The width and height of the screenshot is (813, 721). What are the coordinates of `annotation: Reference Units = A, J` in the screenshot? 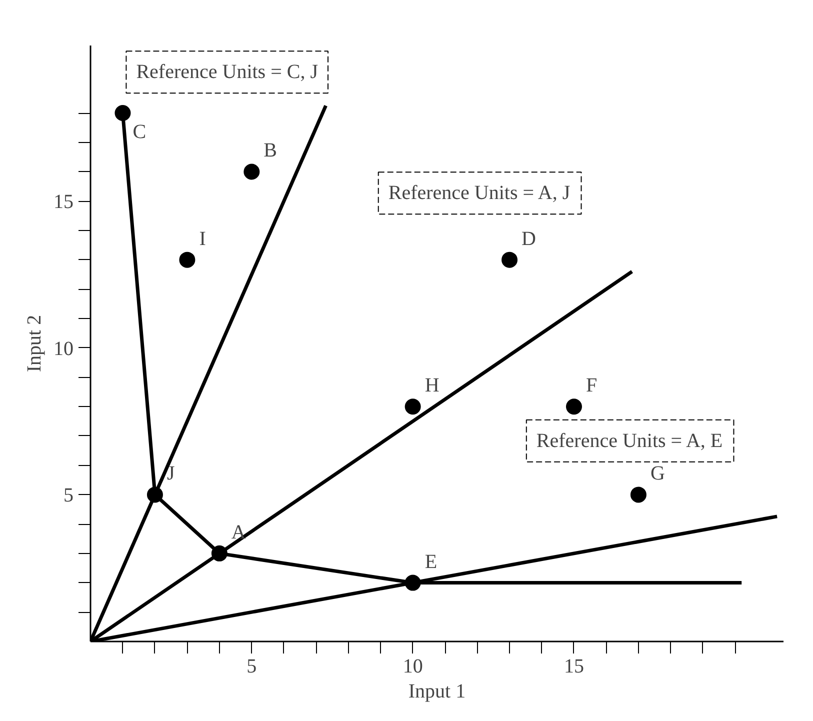 It's located at (479, 193).